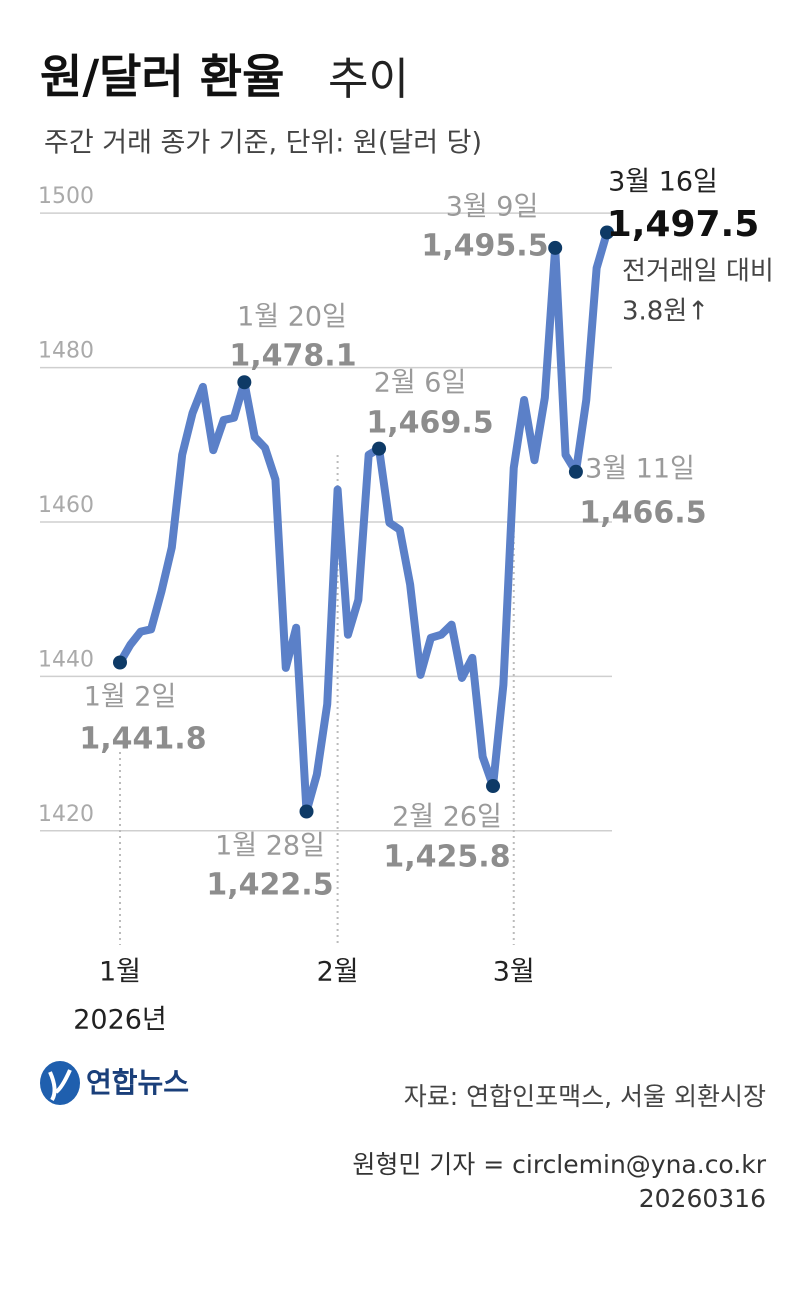 Image resolution: width=812 pixels, height=1289 pixels. I want to click on value-label: 1,469.5, so click(429, 423).